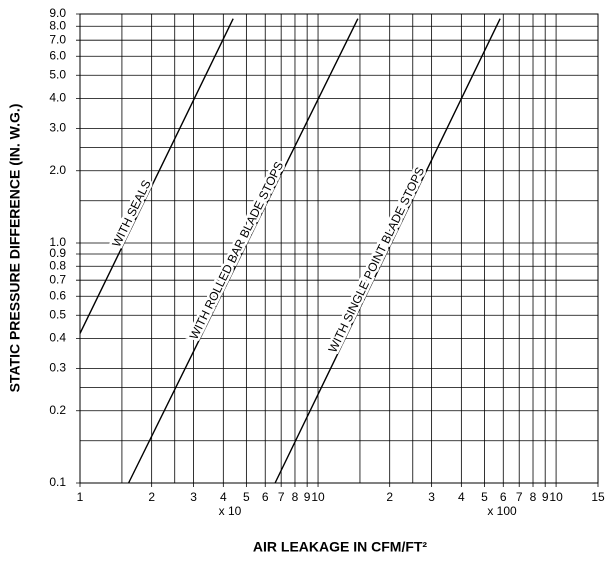 Image resolution: width=605 pixels, height=562 pixels. I want to click on series-line, so click(156, 176).